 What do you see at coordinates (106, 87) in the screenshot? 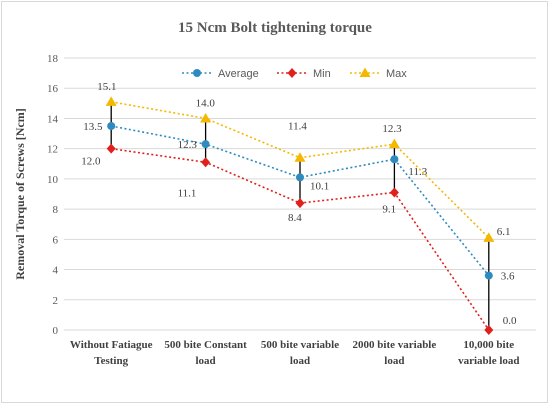
I see `max-data-label: 15.1` at bounding box center [106, 87].